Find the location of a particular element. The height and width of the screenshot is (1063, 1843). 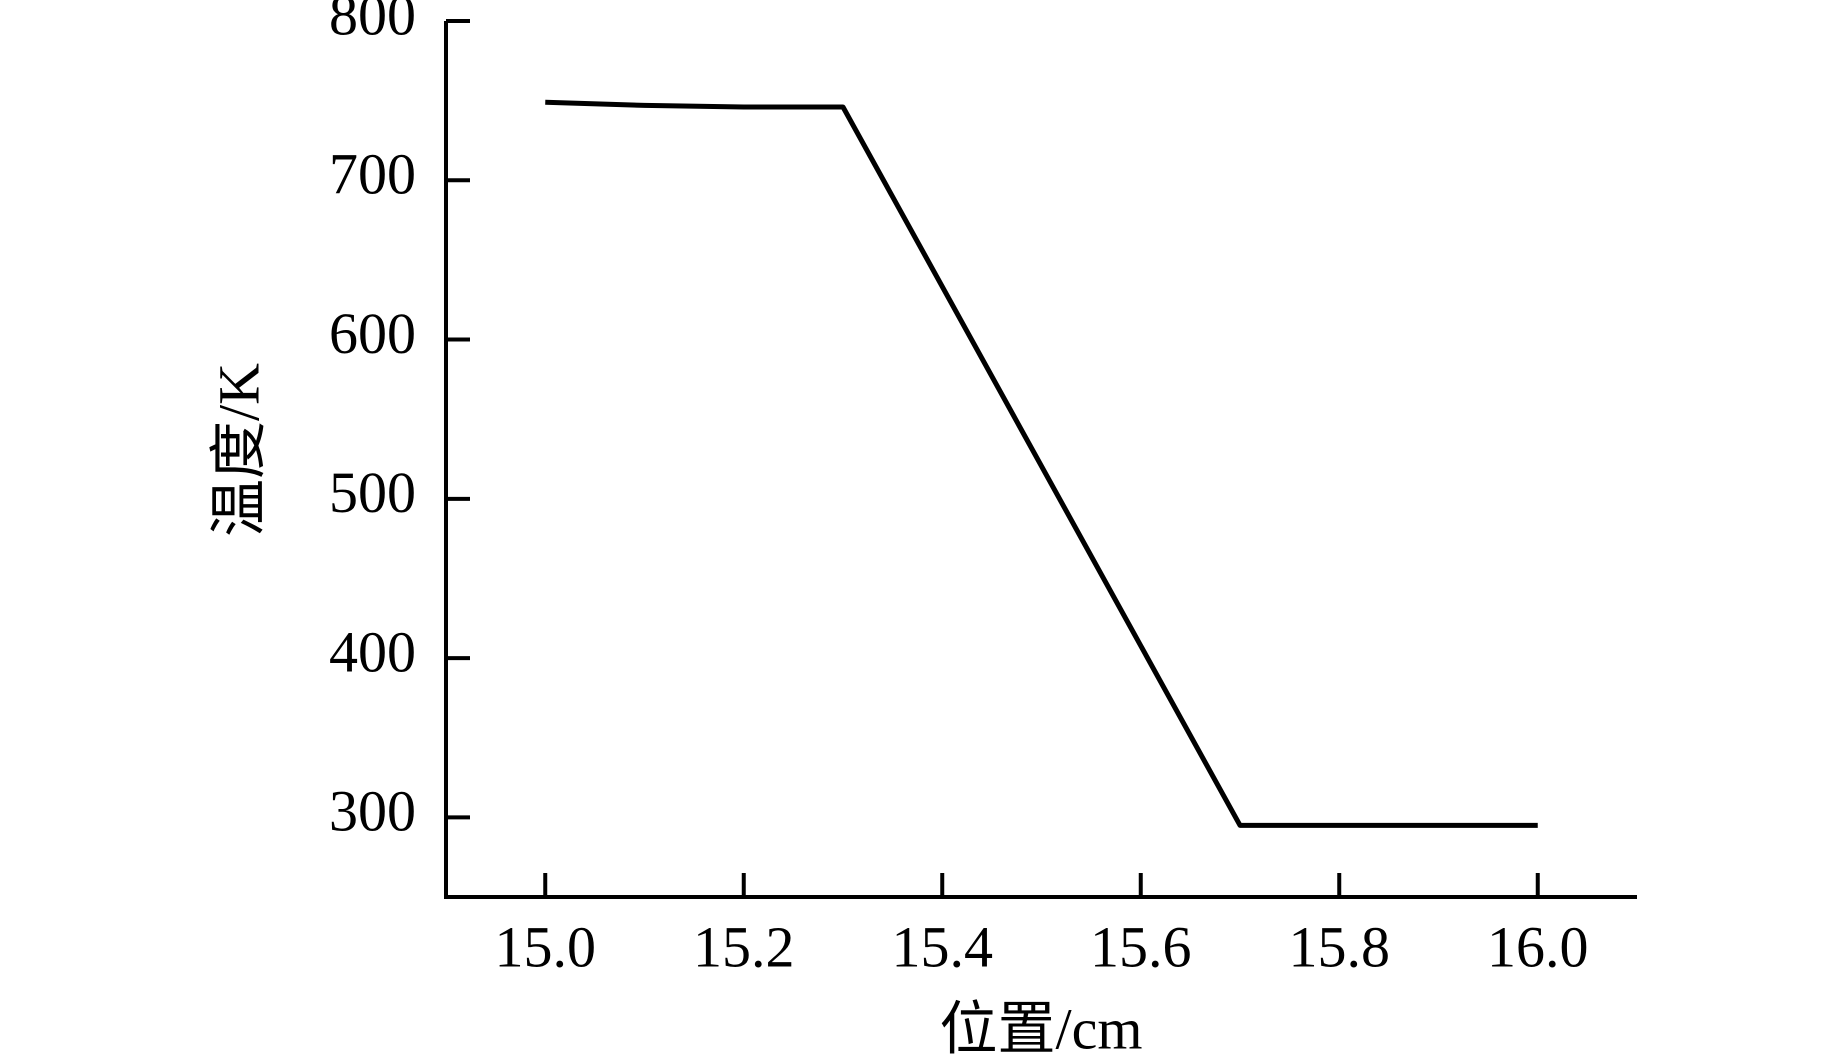

y-axis-label: 温度/K is located at coordinates (238, 450).